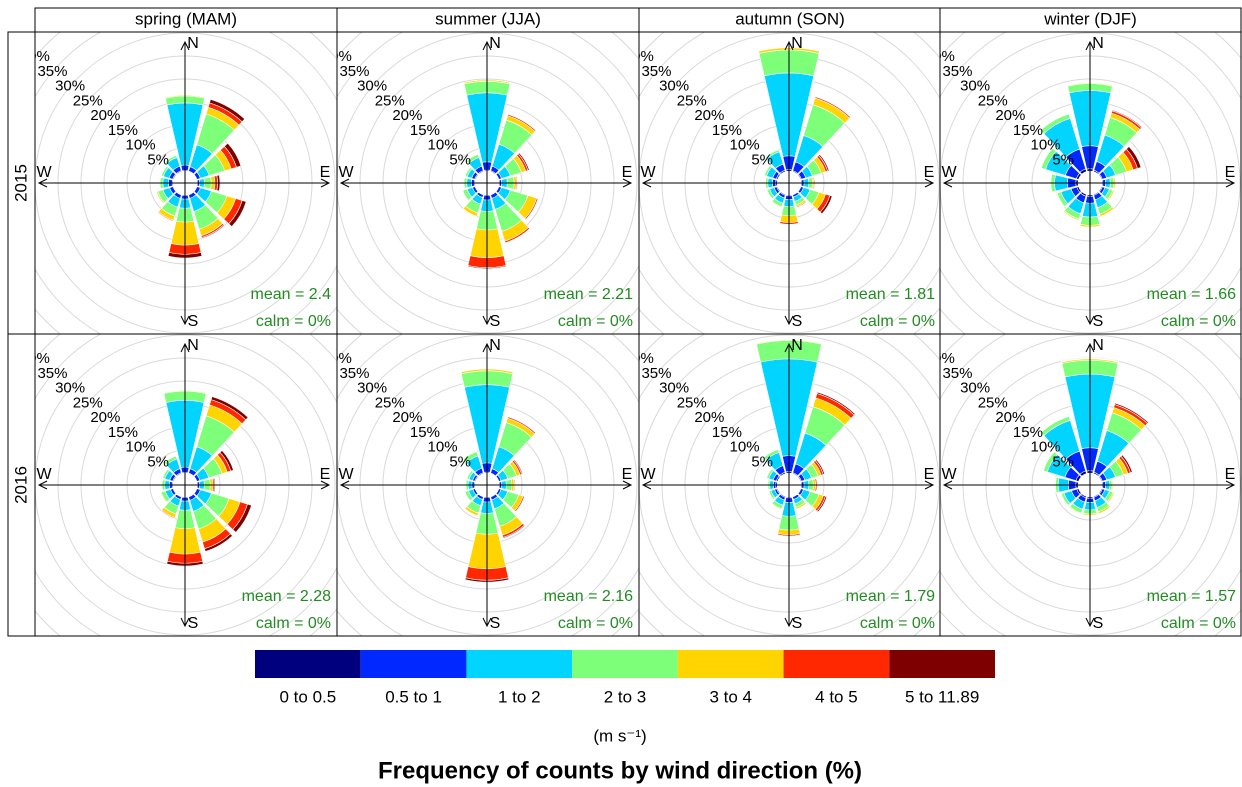 This screenshot has height=787, width=1242. Describe the element at coordinates (589, 294) in the screenshot. I see `mean-label: mean = 2.21` at that location.